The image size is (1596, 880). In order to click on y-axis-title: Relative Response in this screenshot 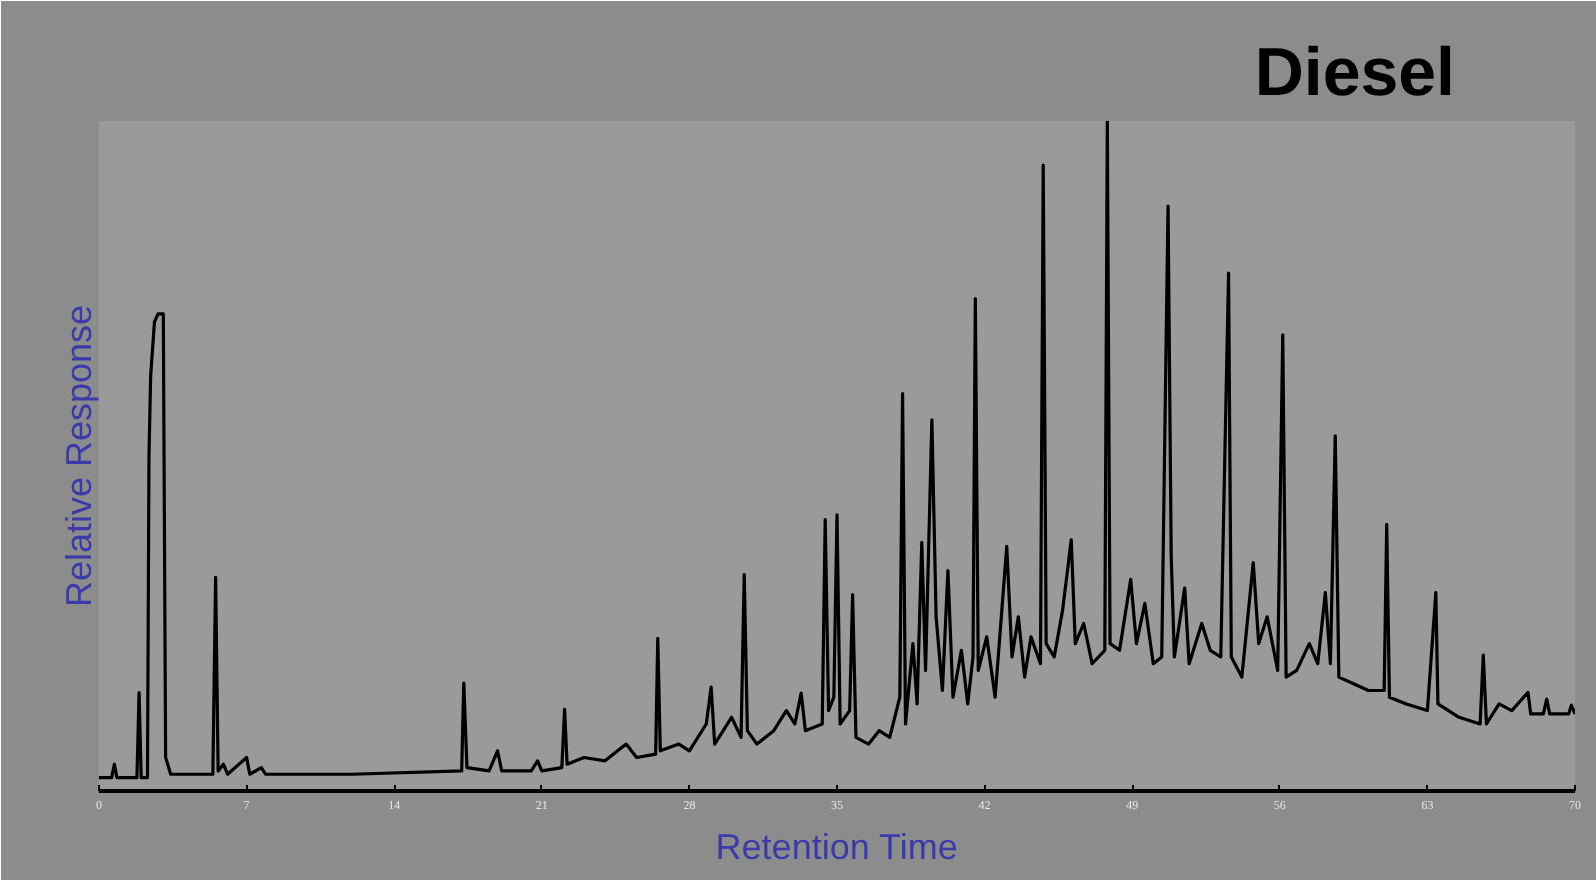, I will do `click(79, 456)`.